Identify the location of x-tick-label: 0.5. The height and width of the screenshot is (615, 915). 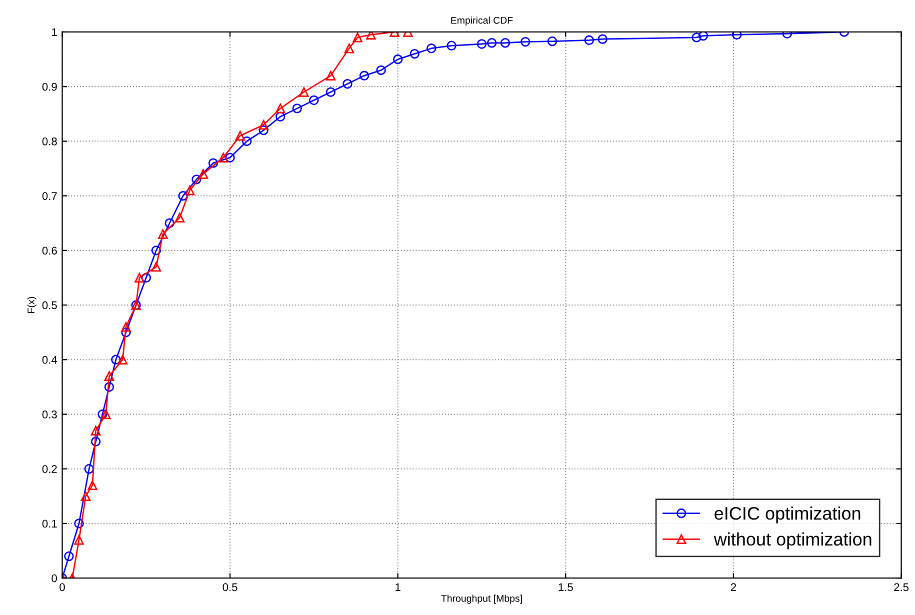
(230, 587).